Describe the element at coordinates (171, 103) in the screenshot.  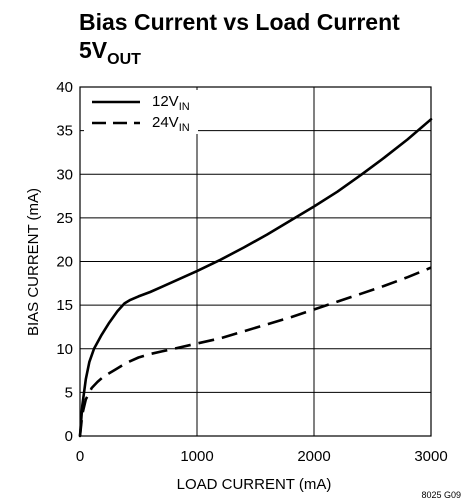
I see `legend-label-12v: 12VIN` at that location.